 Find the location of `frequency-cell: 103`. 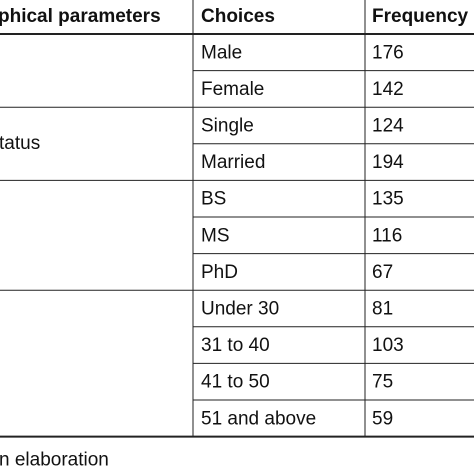

frequency-cell: 103 is located at coordinates (388, 345).